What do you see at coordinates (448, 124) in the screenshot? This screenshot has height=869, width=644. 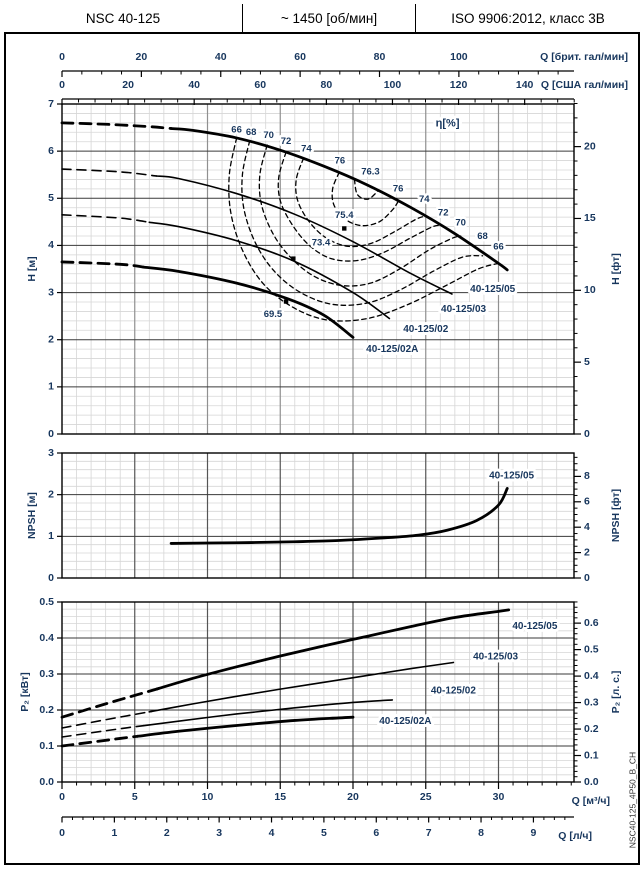 I see `svg-text: η[%]` at bounding box center [448, 124].